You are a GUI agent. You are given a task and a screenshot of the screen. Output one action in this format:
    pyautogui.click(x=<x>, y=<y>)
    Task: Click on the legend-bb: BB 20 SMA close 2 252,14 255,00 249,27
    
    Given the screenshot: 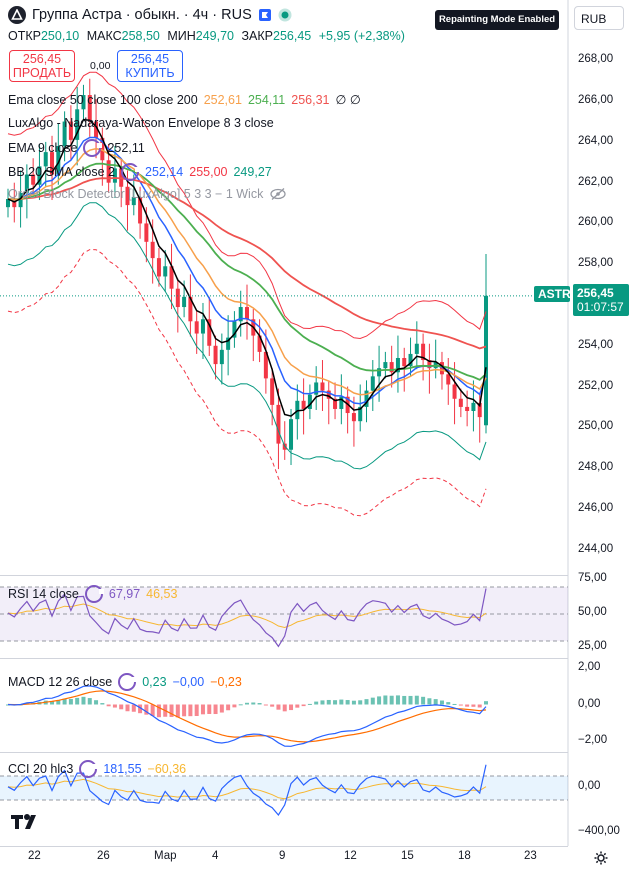 What is the action you would take?
    pyautogui.click(x=140, y=172)
    